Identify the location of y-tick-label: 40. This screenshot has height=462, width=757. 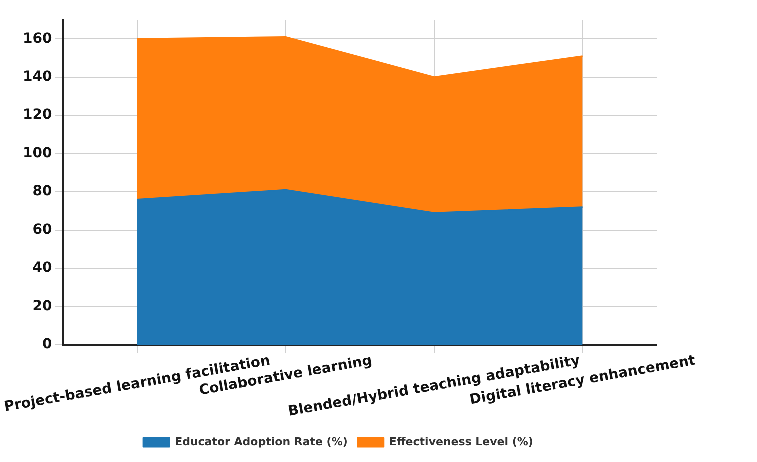
(42, 268).